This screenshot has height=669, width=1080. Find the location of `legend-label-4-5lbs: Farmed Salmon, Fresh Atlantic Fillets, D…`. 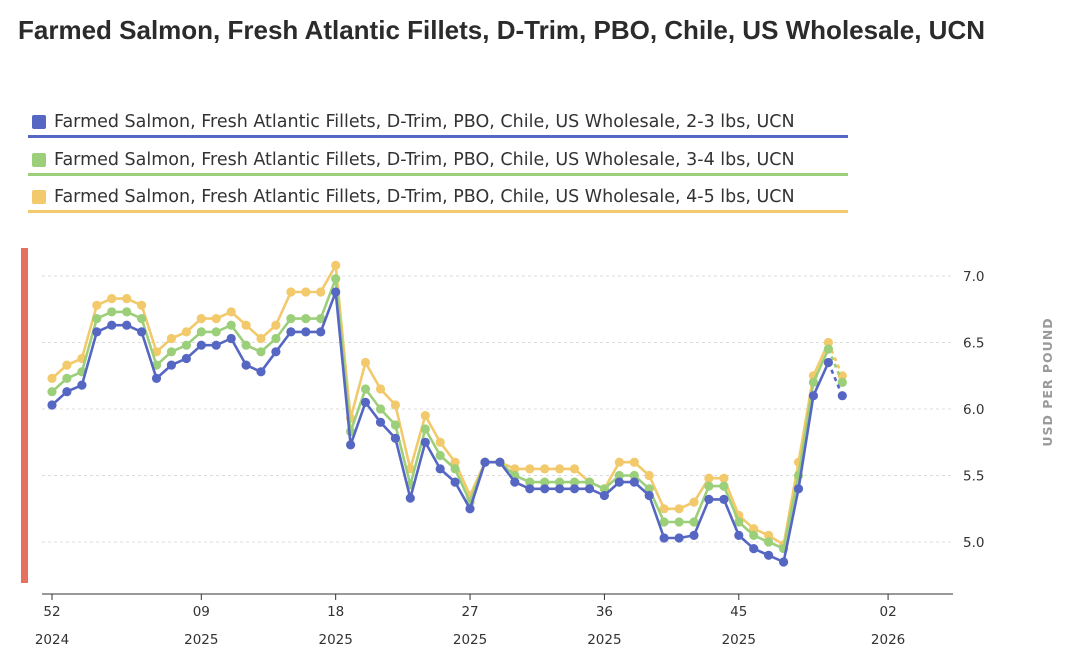

legend-label-4-5lbs: Farmed Salmon, Fresh Atlantic Fillets, D… is located at coordinates (424, 197).